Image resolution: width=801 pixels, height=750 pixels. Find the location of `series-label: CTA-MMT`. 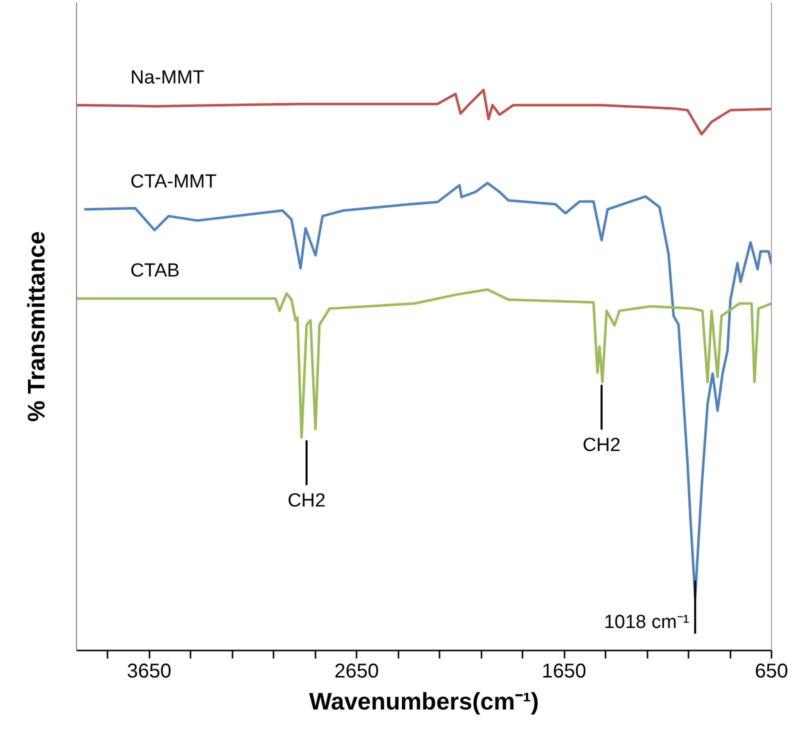

series-label: CTA-MMT is located at coordinates (173, 182).